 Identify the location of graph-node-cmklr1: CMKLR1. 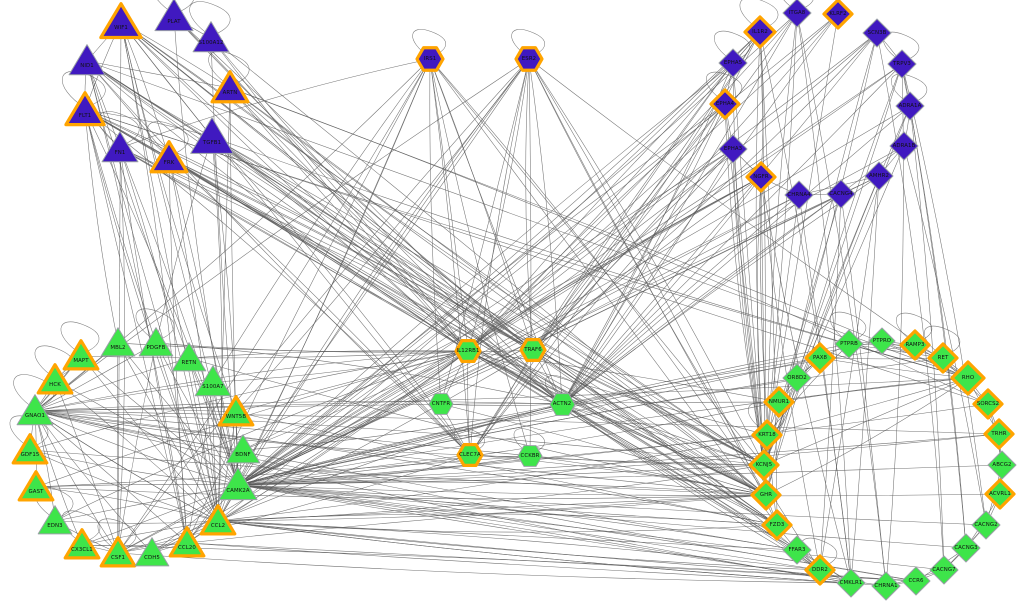
(851, 583).